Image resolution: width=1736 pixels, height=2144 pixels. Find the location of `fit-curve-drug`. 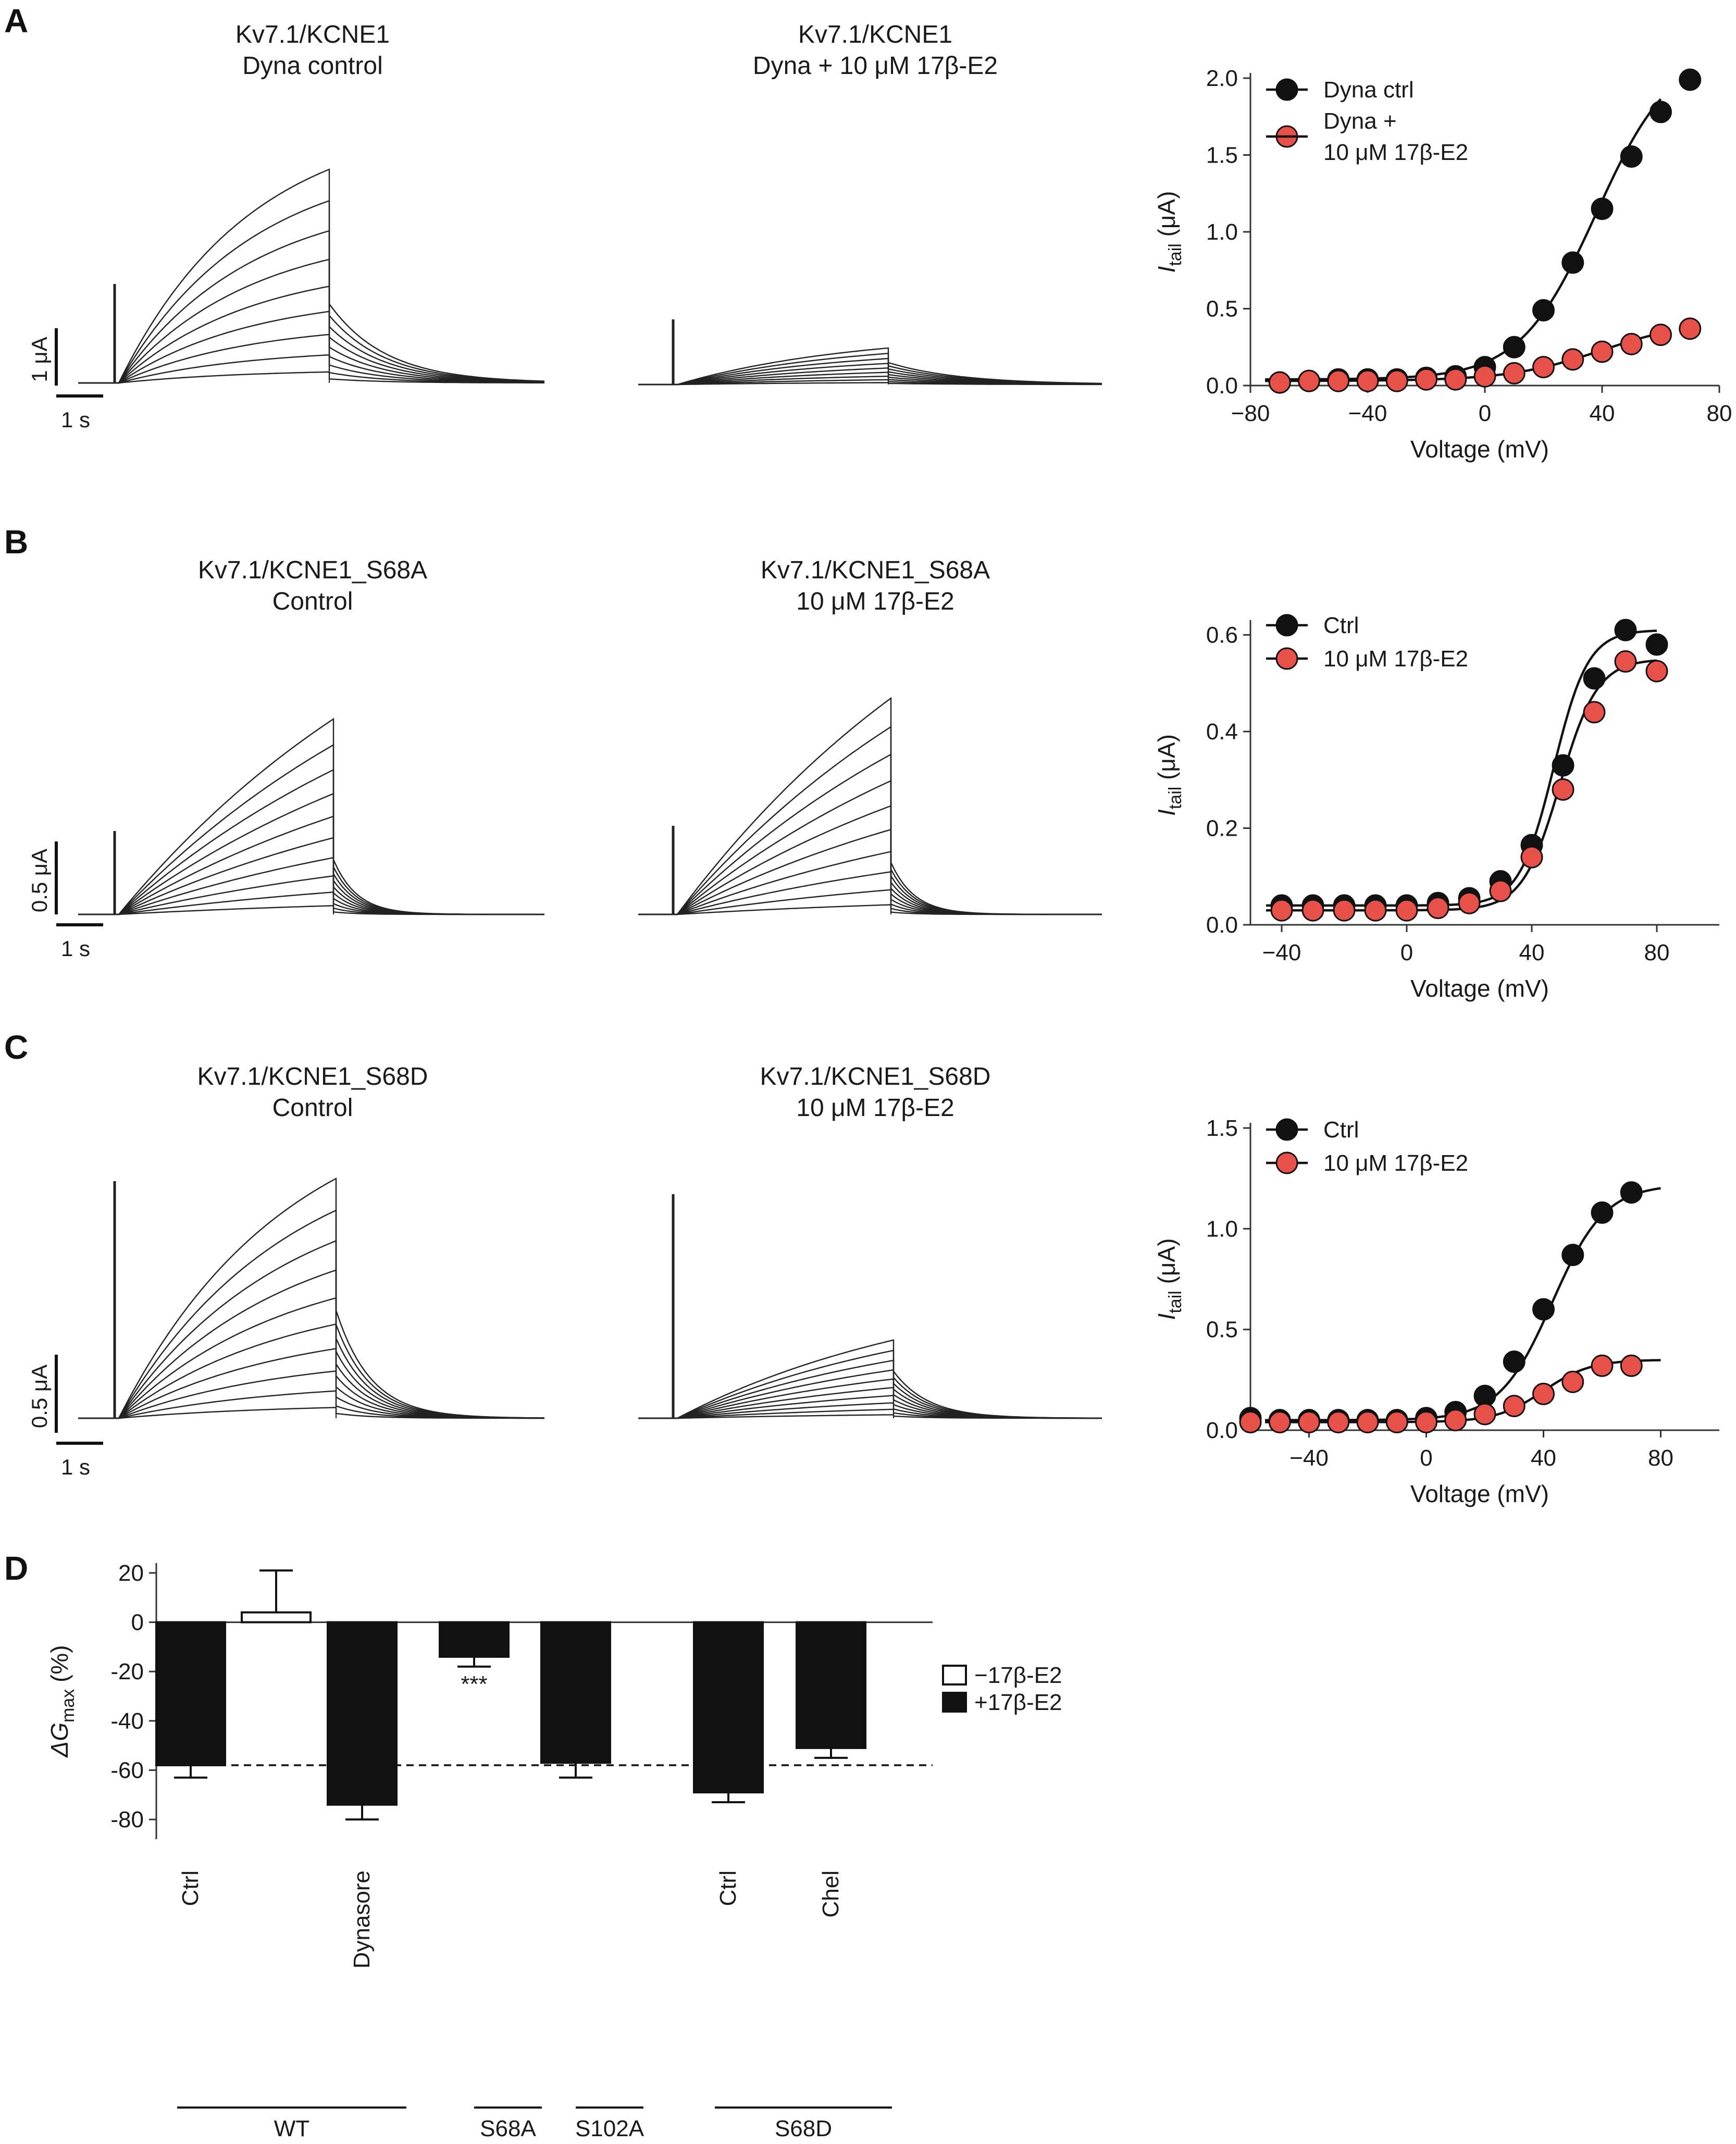

fit-curve-drug is located at coordinates (1462, 786).